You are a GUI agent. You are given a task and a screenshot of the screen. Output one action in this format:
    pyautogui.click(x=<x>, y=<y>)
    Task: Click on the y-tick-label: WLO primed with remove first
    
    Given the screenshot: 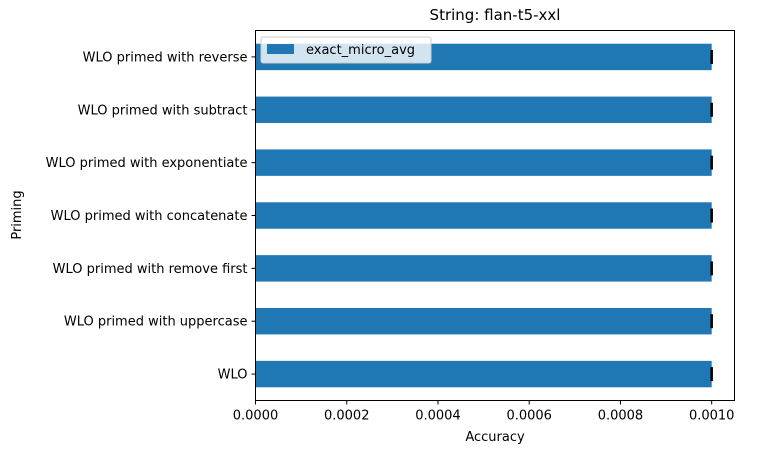 What is the action you would take?
    pyautogui.click(x=150, y=269)
    